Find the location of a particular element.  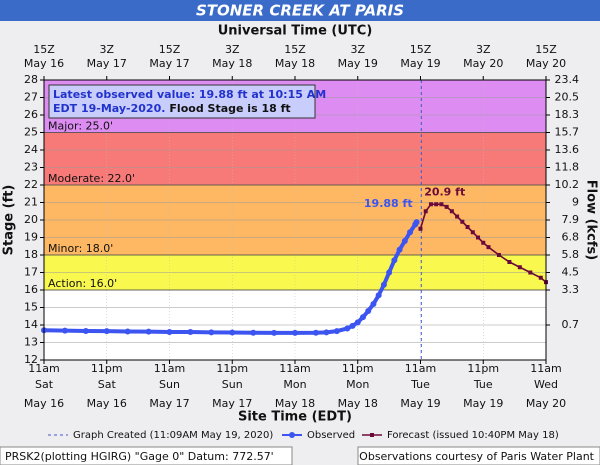

y-tick-label: 20 is located at coordinates (31, 219).